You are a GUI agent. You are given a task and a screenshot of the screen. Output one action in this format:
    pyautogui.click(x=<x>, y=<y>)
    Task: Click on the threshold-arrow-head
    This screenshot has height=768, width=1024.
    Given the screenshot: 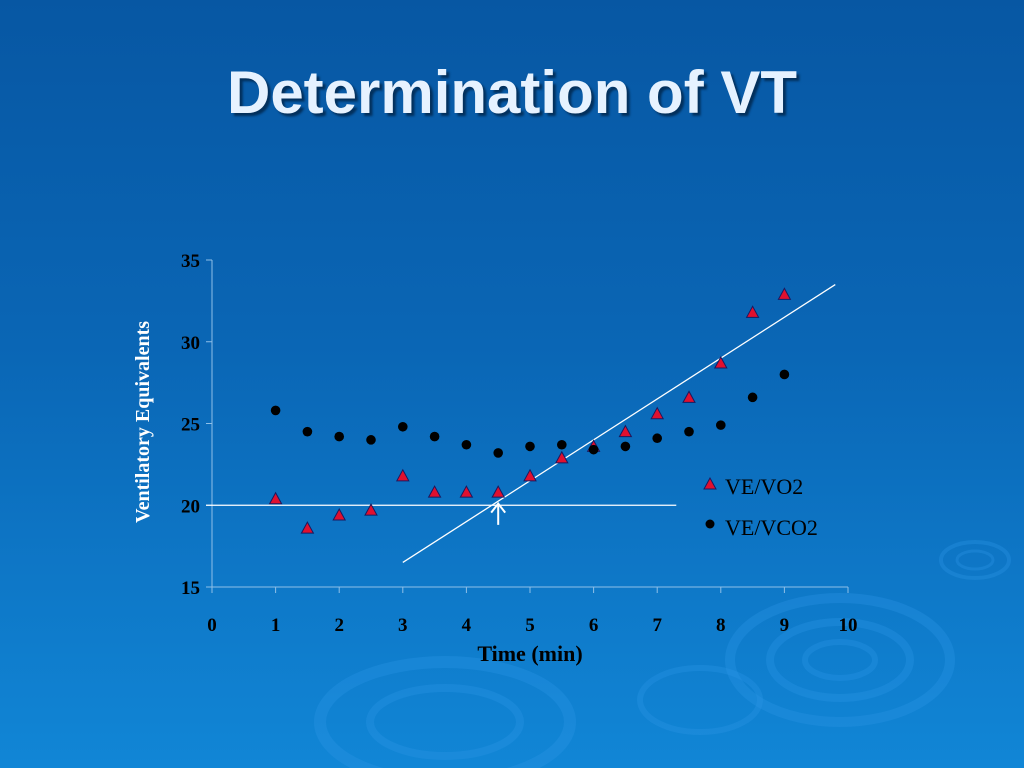 What is the action you would take?
    pyautogui.click(x=498, y=507)
    